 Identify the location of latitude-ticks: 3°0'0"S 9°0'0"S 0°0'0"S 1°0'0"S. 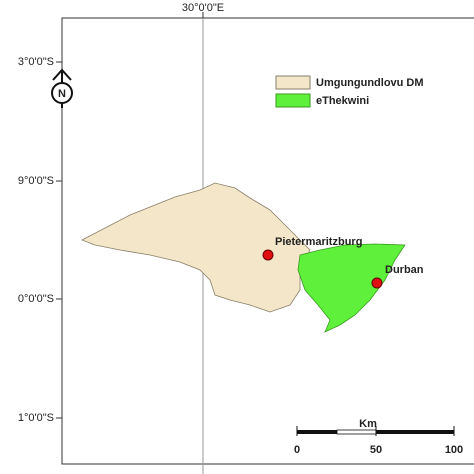
(40, 240).